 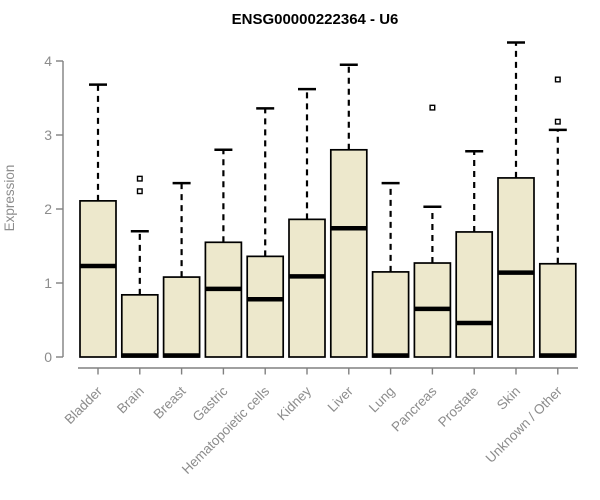 What do you see at coordinates (341, 399) in the screenshot?
I see `x-category-label: Liver` at bounding box center [341, 399].